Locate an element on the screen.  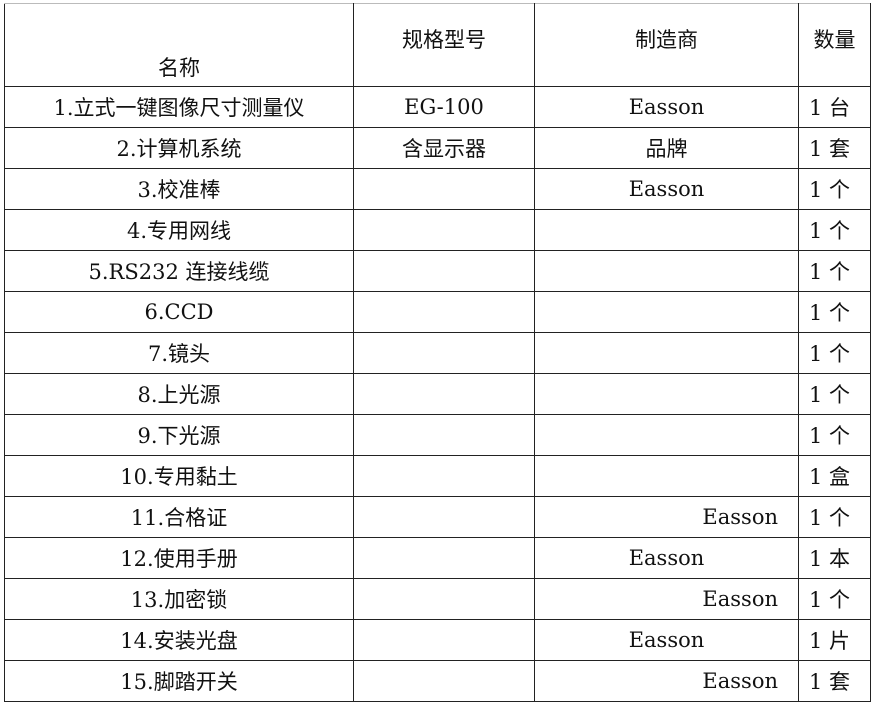
cell-name: 8.上光源 is located at coordinates (179, 394).